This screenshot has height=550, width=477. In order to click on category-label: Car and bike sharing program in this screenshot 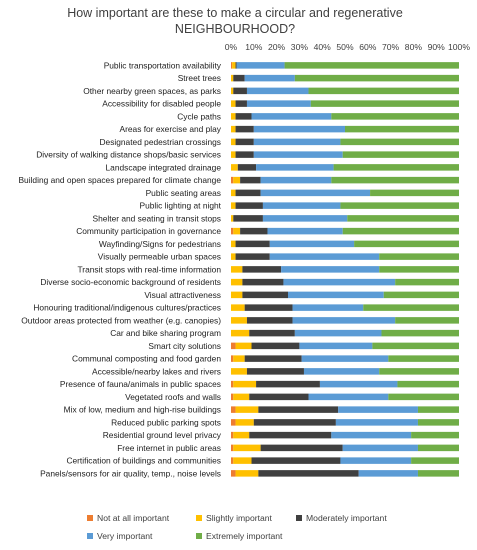, I will do `click(165, 333)`.